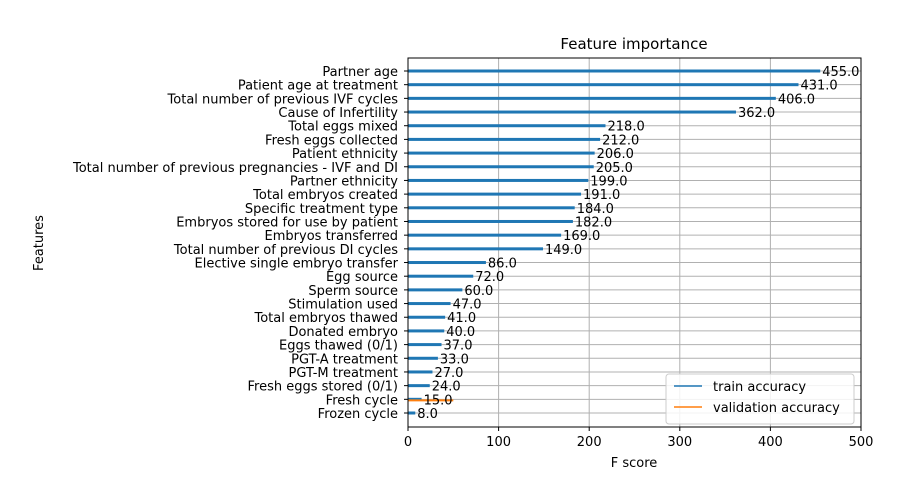 This screenshot has height=480, width=908. What do you see at coordinates (478, 291) in the screenshot?
I see `value-label: 60.0` at bounding box center [478, 291].